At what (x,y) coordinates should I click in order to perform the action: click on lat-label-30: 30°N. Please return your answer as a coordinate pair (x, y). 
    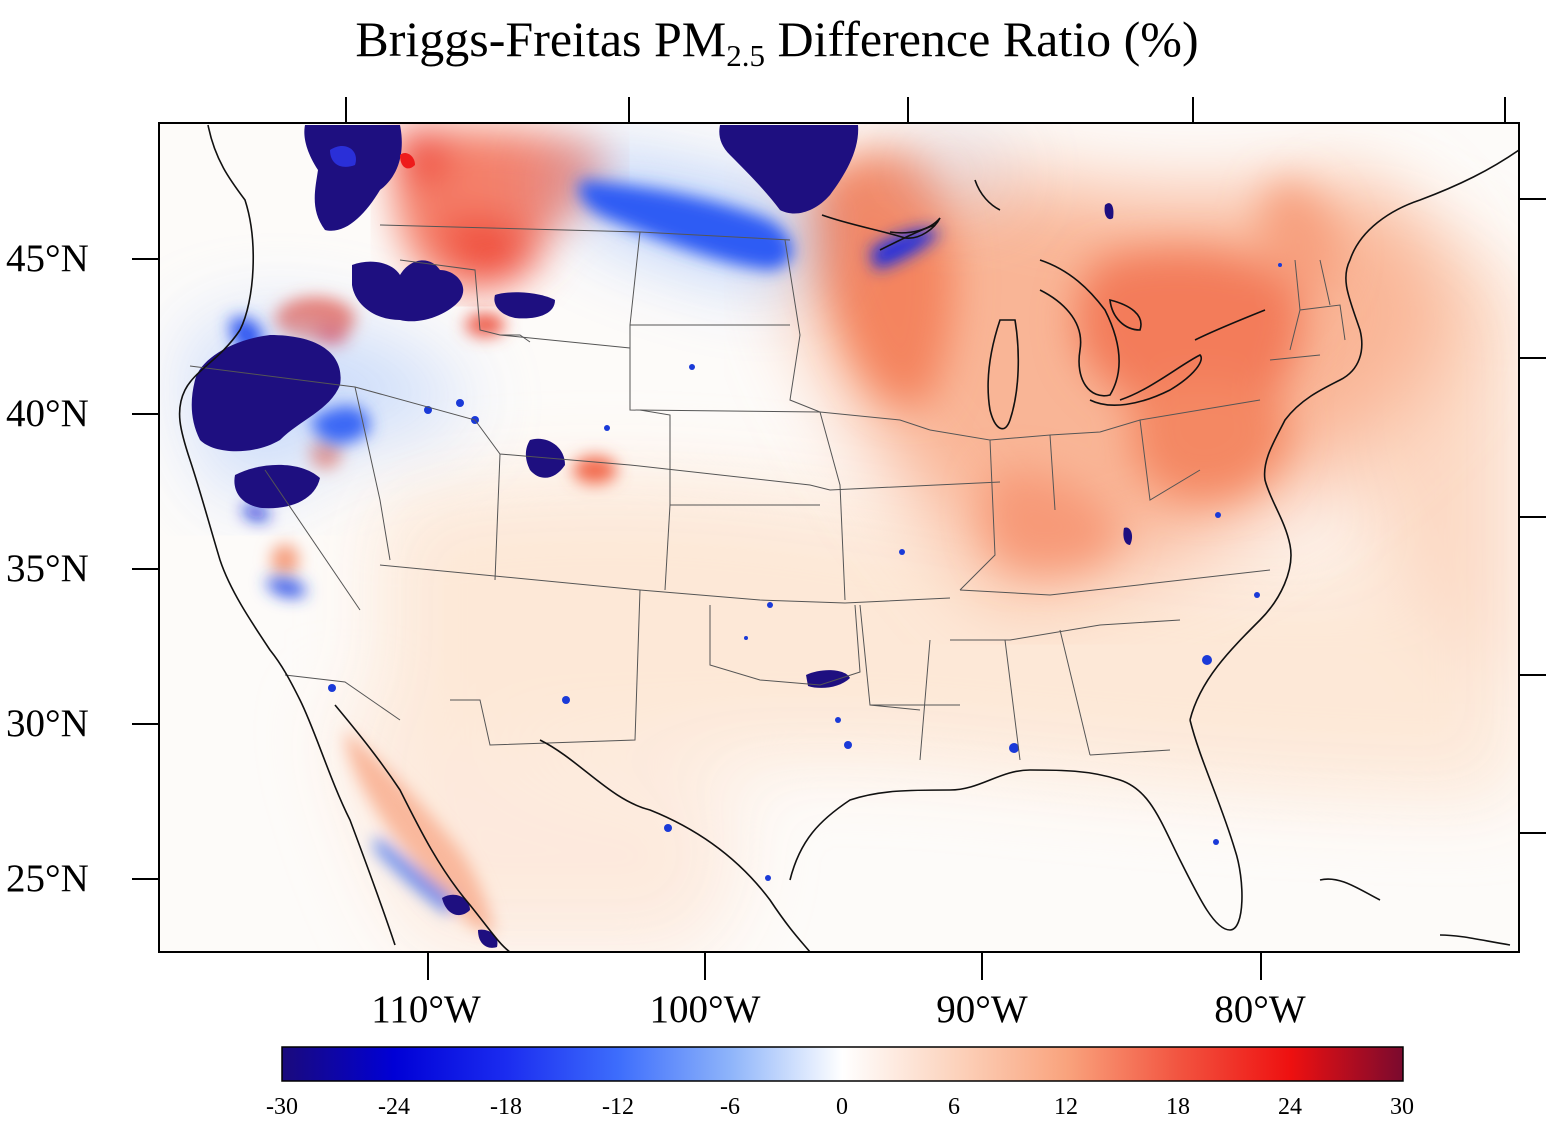
    Looking at the image, I should click on (47, 723).